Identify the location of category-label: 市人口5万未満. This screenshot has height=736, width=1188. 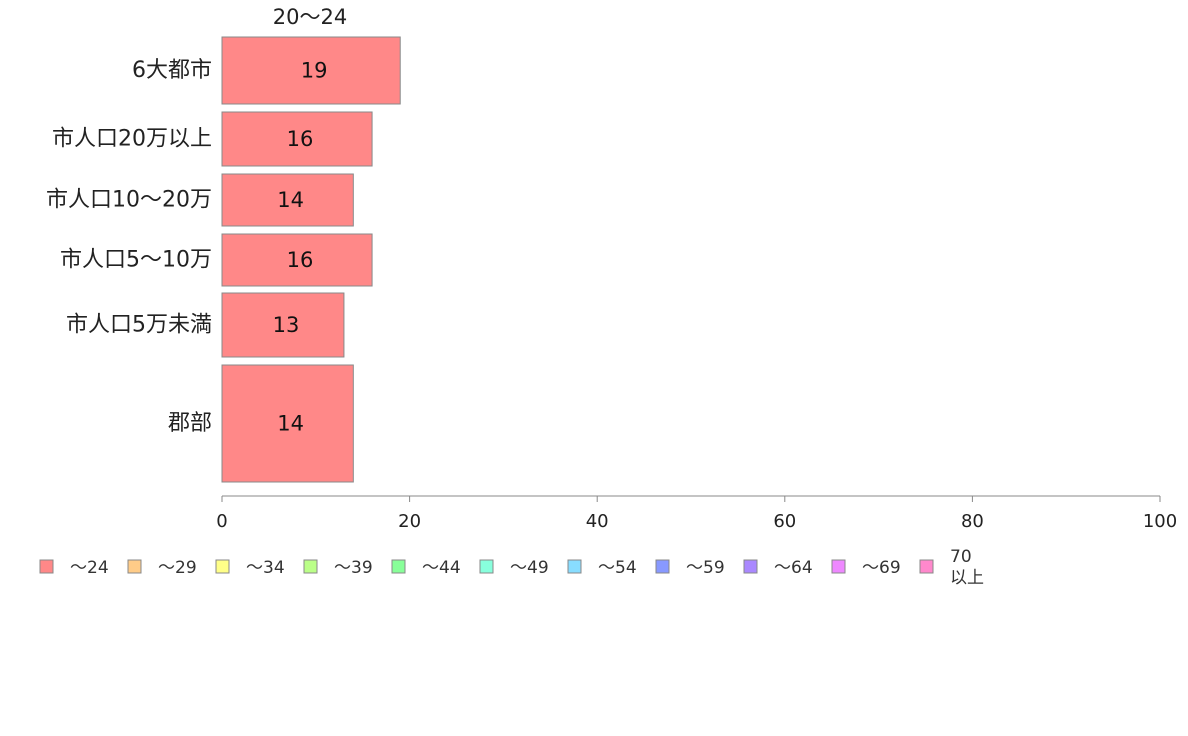
(139, 325).